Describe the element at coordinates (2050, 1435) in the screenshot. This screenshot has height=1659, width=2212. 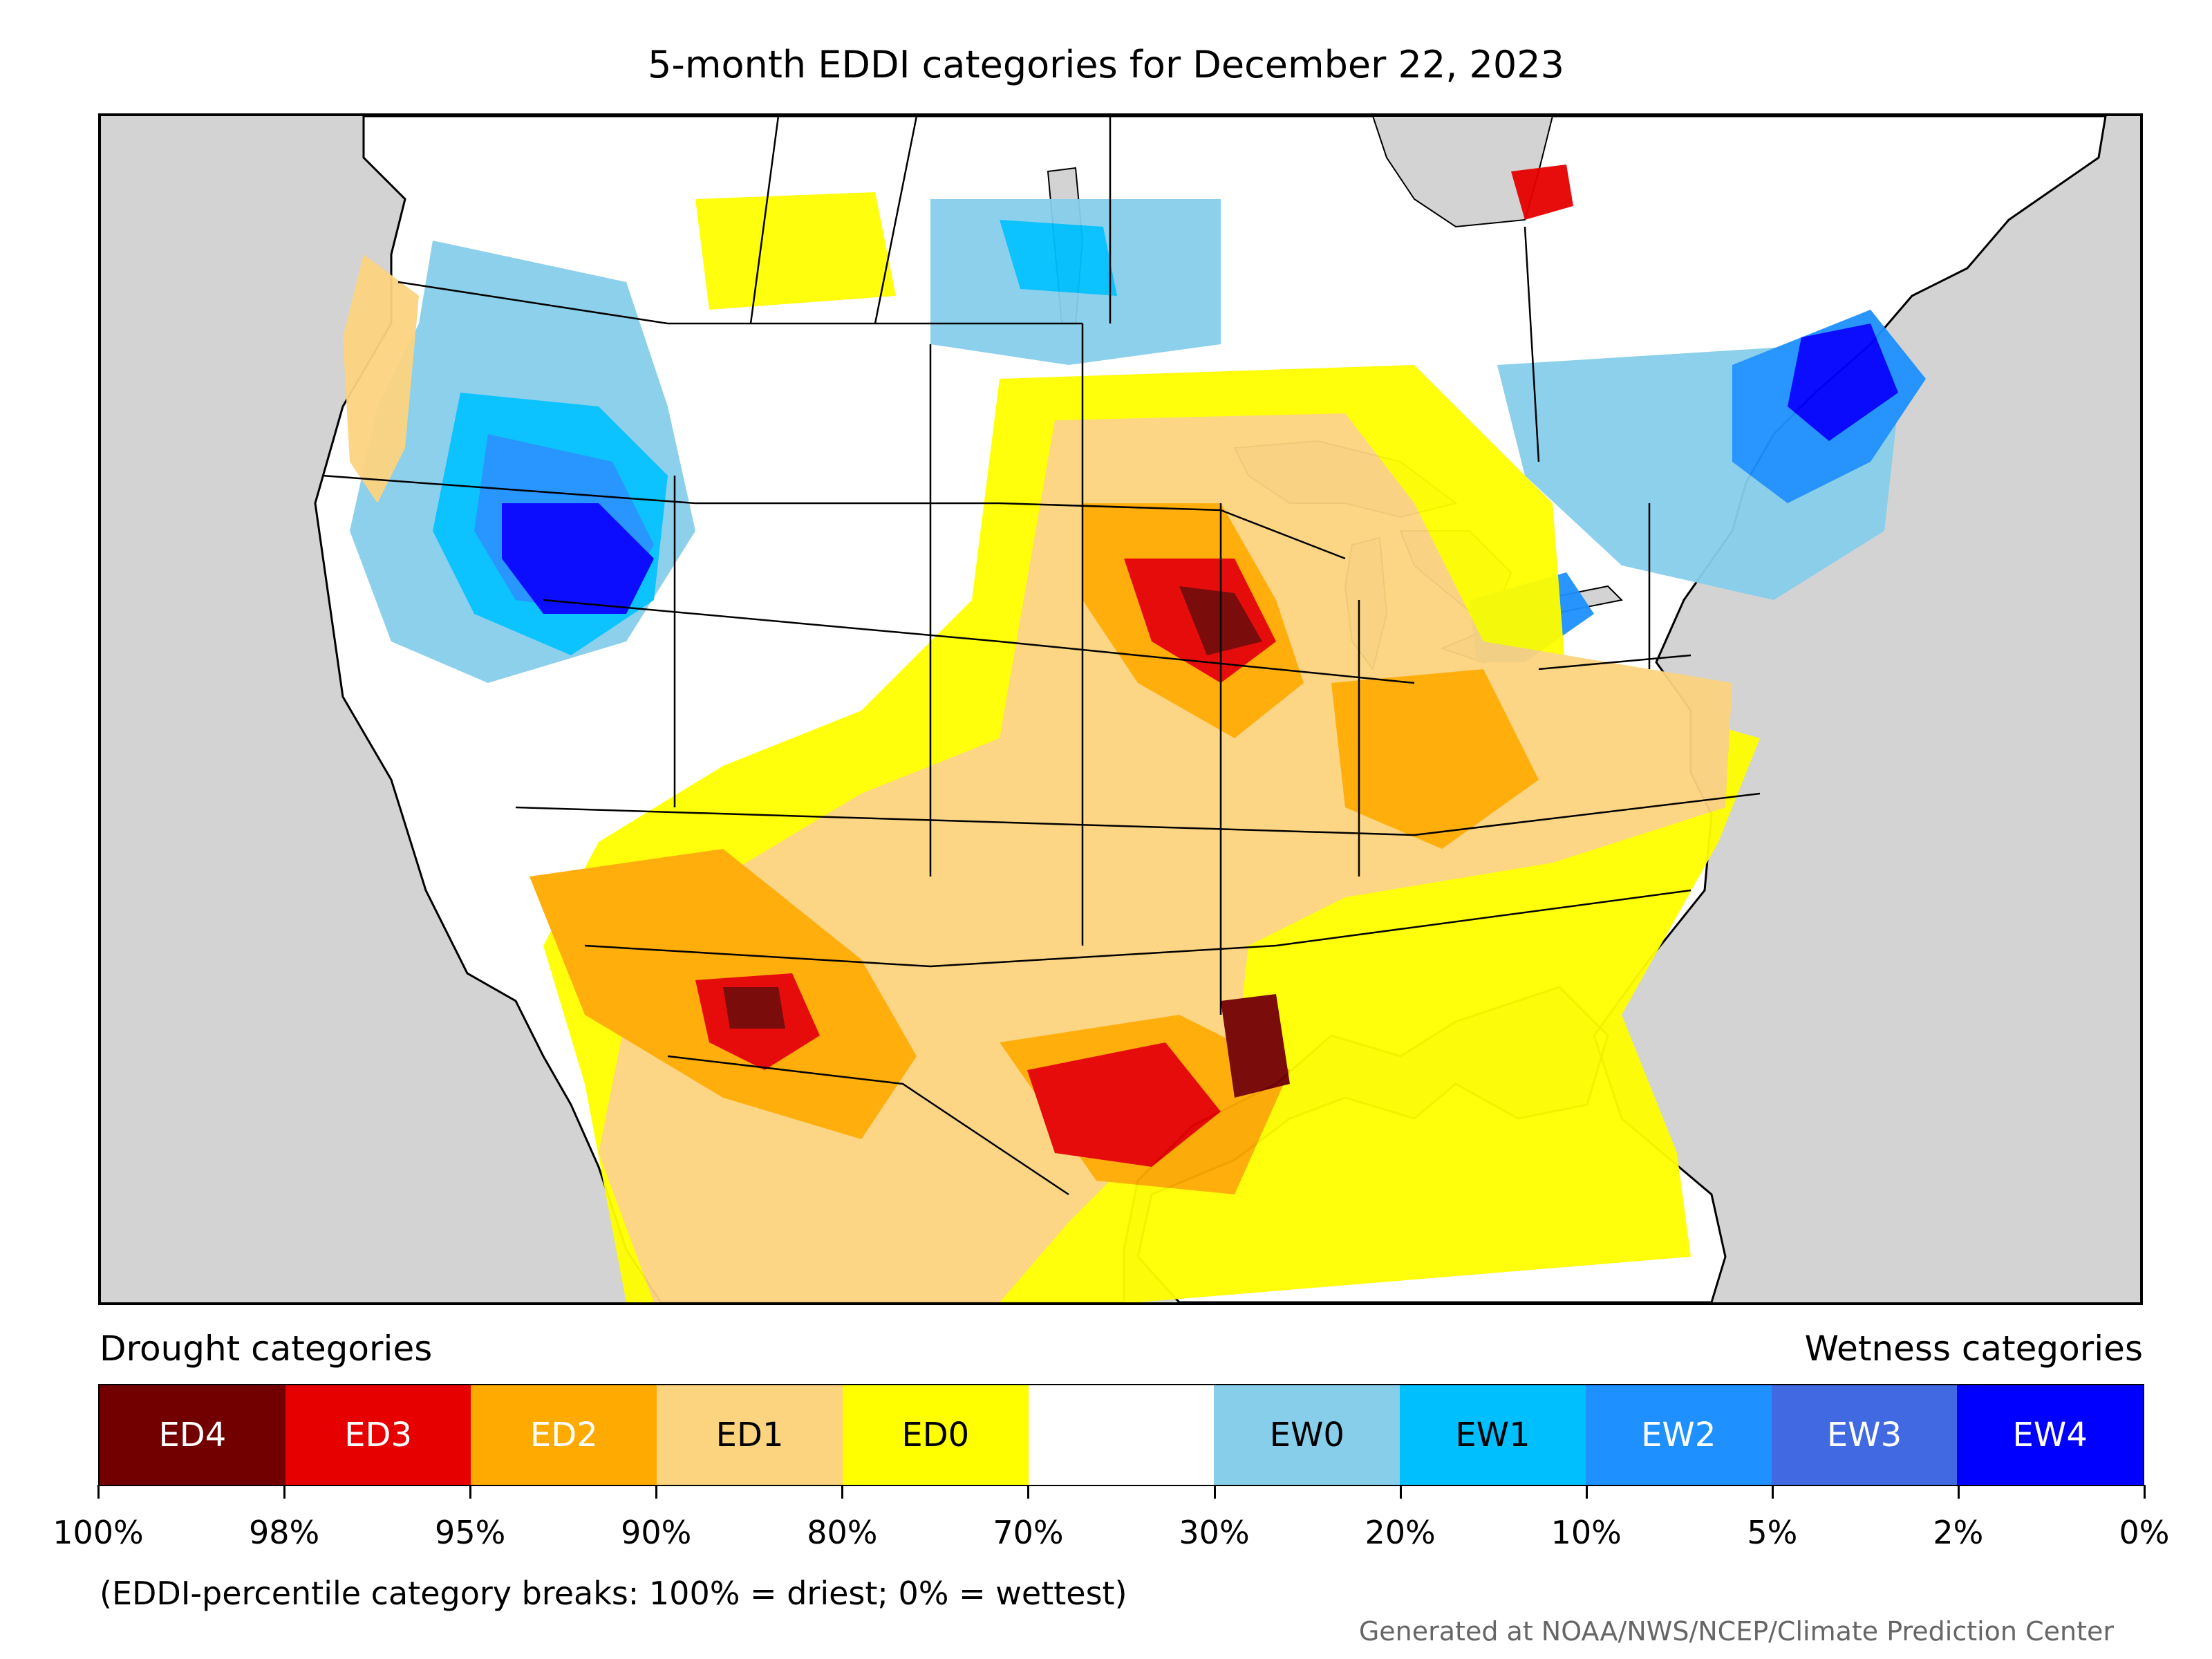
I see `legend-segment-ew4: EW4` at that location.